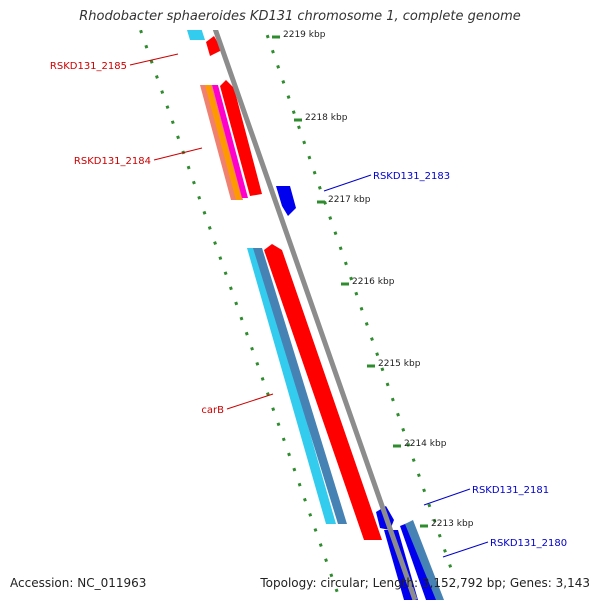  What do you see at coordinates (291, 386) in the screenshot?
I see `gene-block-cyan-carB` at bounding box center [291, 386].